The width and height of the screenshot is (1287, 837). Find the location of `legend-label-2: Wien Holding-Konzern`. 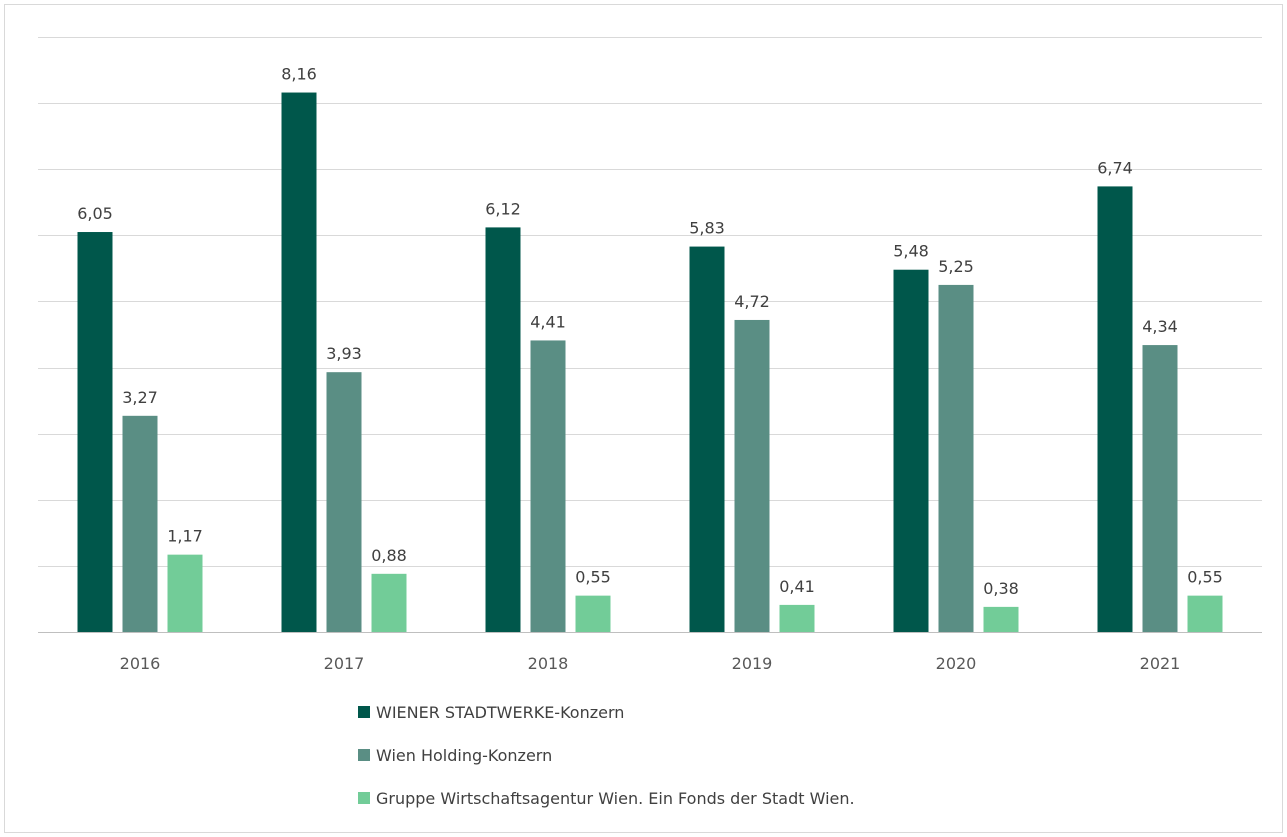

legend-label-2: Wien Holding-Konzern is located at coordinates (464, 755).